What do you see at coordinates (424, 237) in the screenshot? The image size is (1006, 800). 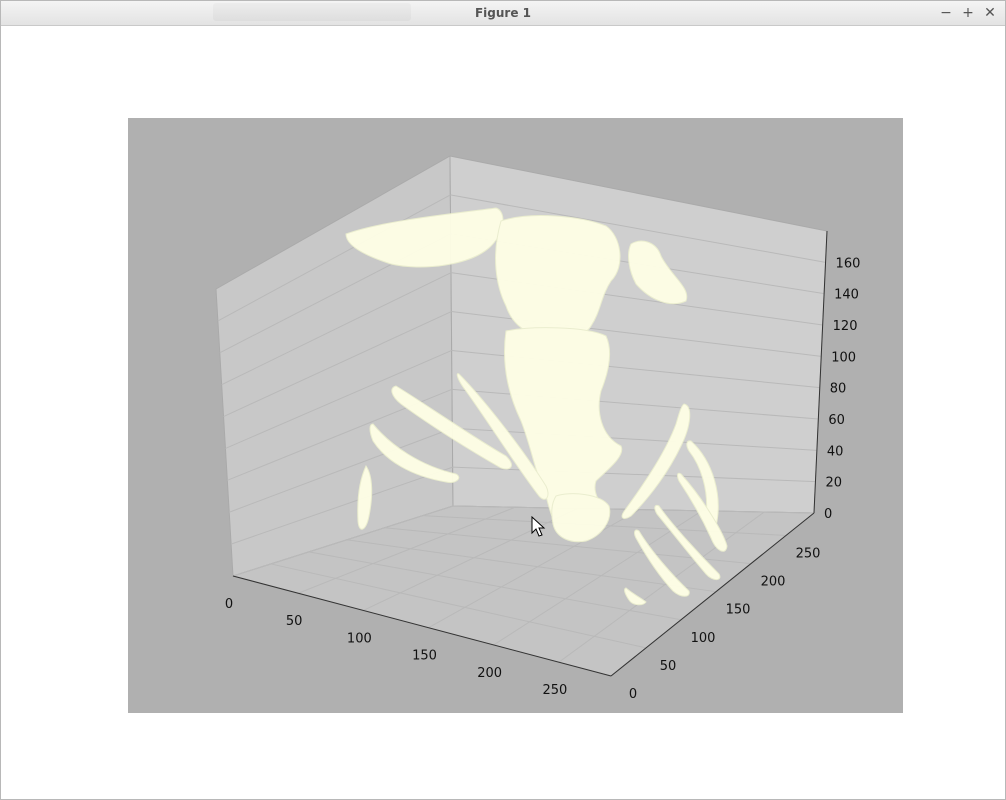 I see `surface-clavicle-left` at bounding box center [424, 237].